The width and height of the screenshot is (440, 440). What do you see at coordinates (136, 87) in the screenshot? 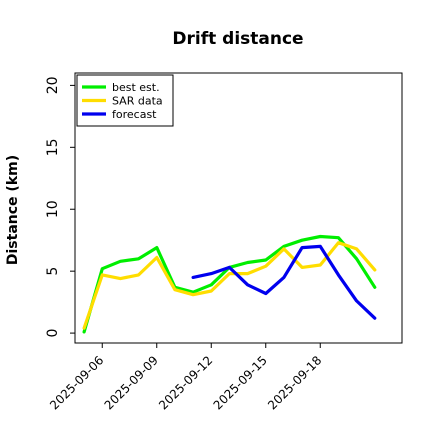
I see `legend-label: best est.` at bounding box center [136, 87].